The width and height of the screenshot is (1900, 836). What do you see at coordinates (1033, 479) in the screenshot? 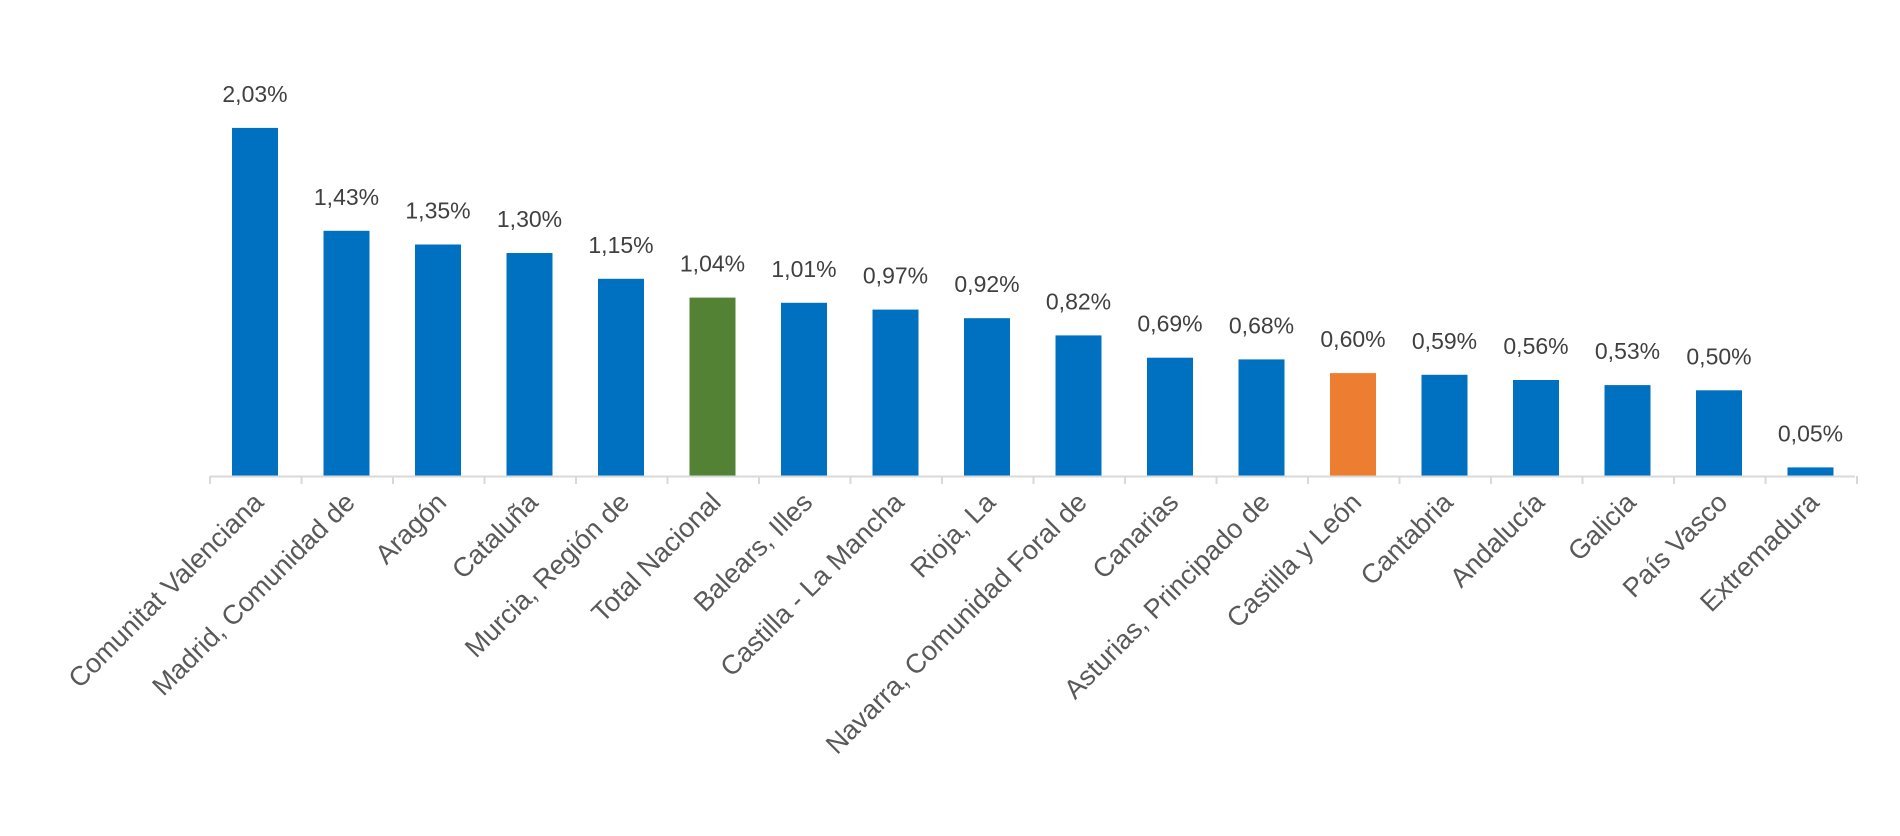
I see `x-axis` at bounding box center [1033, 479].